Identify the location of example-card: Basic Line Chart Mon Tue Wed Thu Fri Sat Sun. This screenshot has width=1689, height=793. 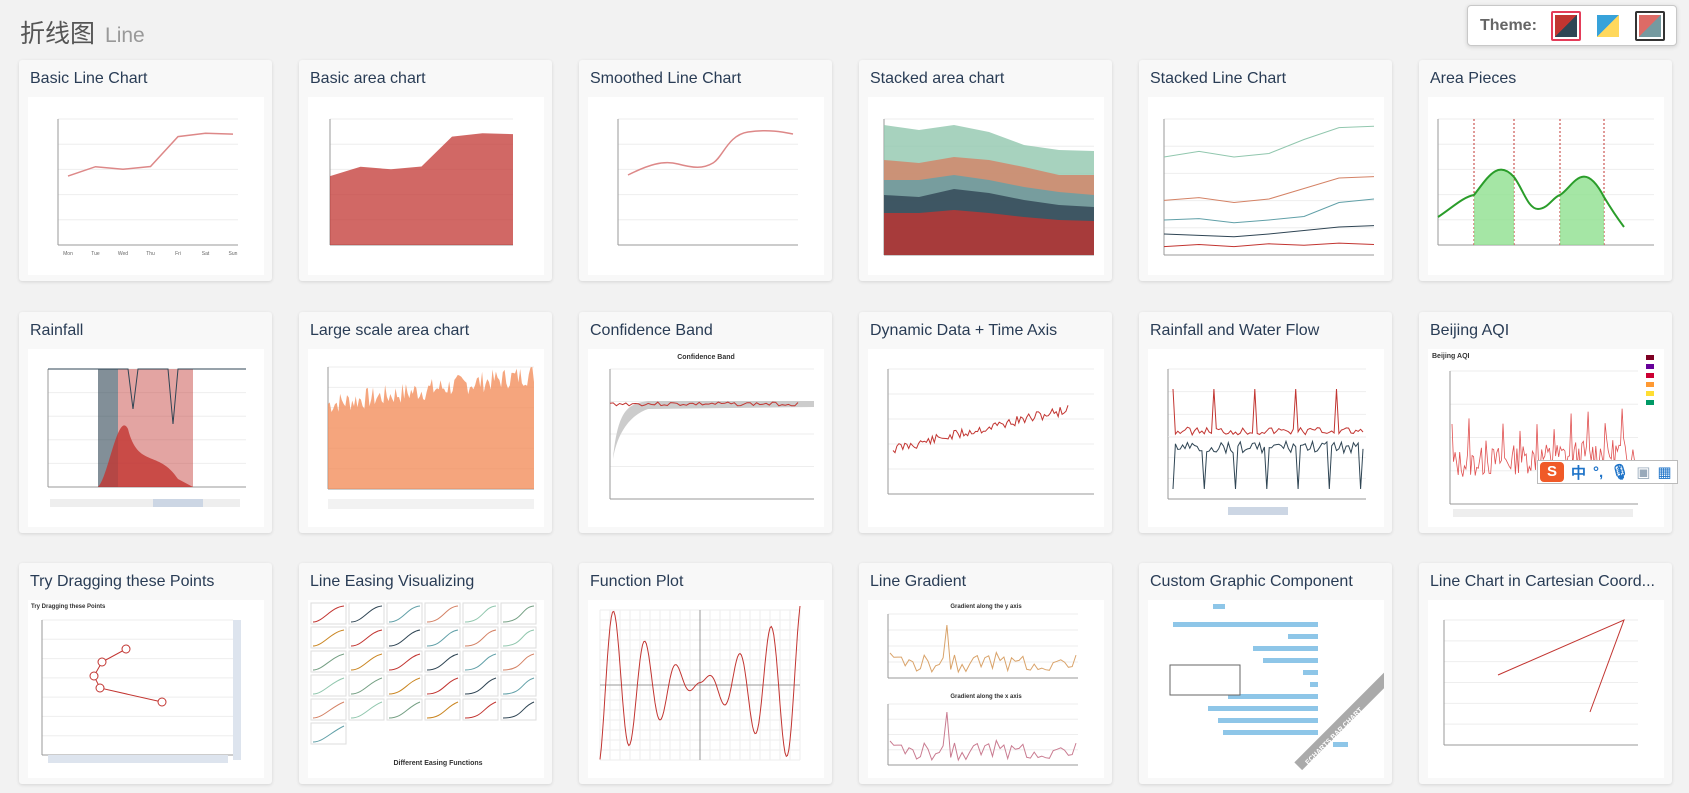
(145, 170).